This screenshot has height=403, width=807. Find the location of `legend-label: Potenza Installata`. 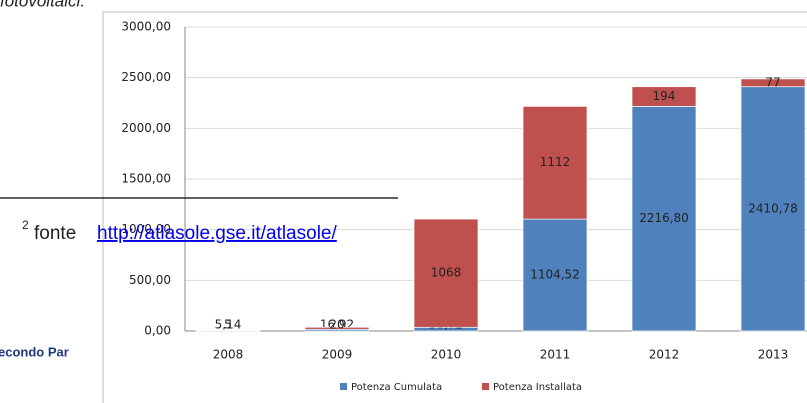

legend-label: Potenza Installata is located at coordinates (537, 387).